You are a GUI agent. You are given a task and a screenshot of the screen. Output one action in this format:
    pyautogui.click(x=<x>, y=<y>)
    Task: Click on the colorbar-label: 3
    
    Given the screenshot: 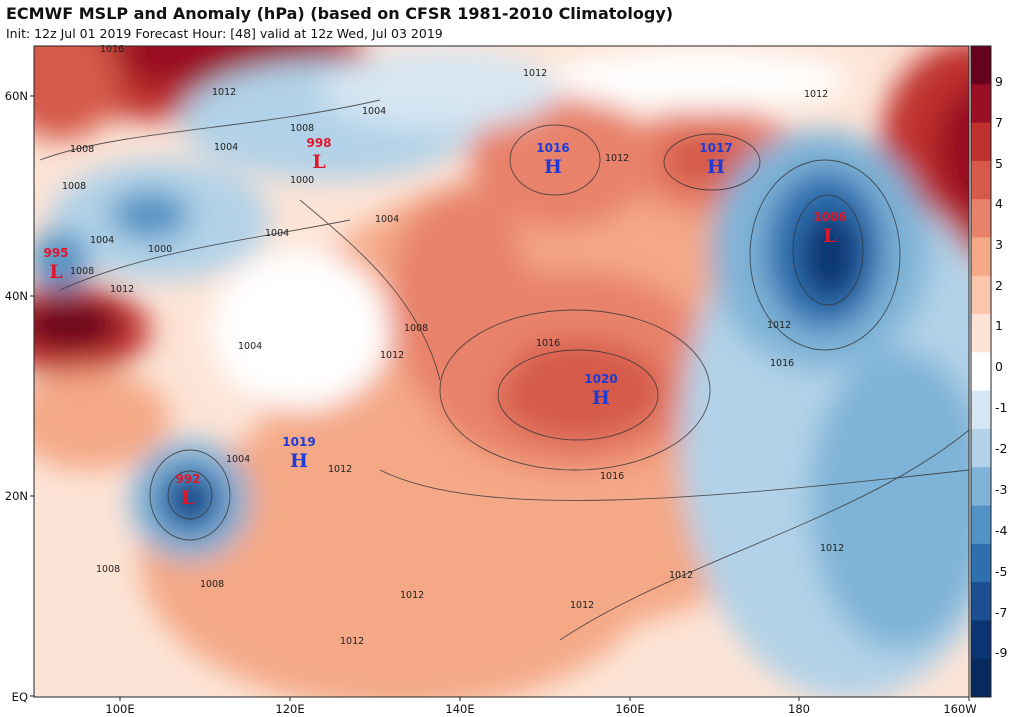 What is the action you would take?
    pyautogui.click(x=999, y=244)
    